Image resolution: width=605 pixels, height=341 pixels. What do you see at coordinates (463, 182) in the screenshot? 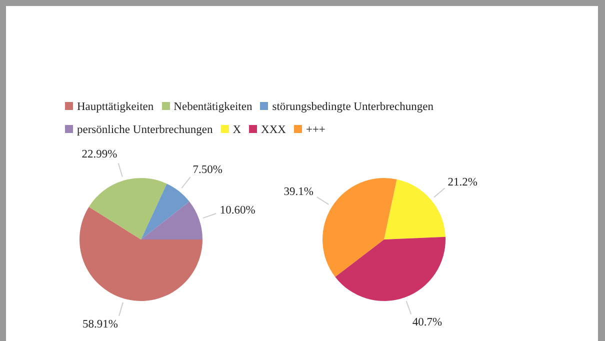
I see `data-label: 21.2%` at bounding box center [463, 182].